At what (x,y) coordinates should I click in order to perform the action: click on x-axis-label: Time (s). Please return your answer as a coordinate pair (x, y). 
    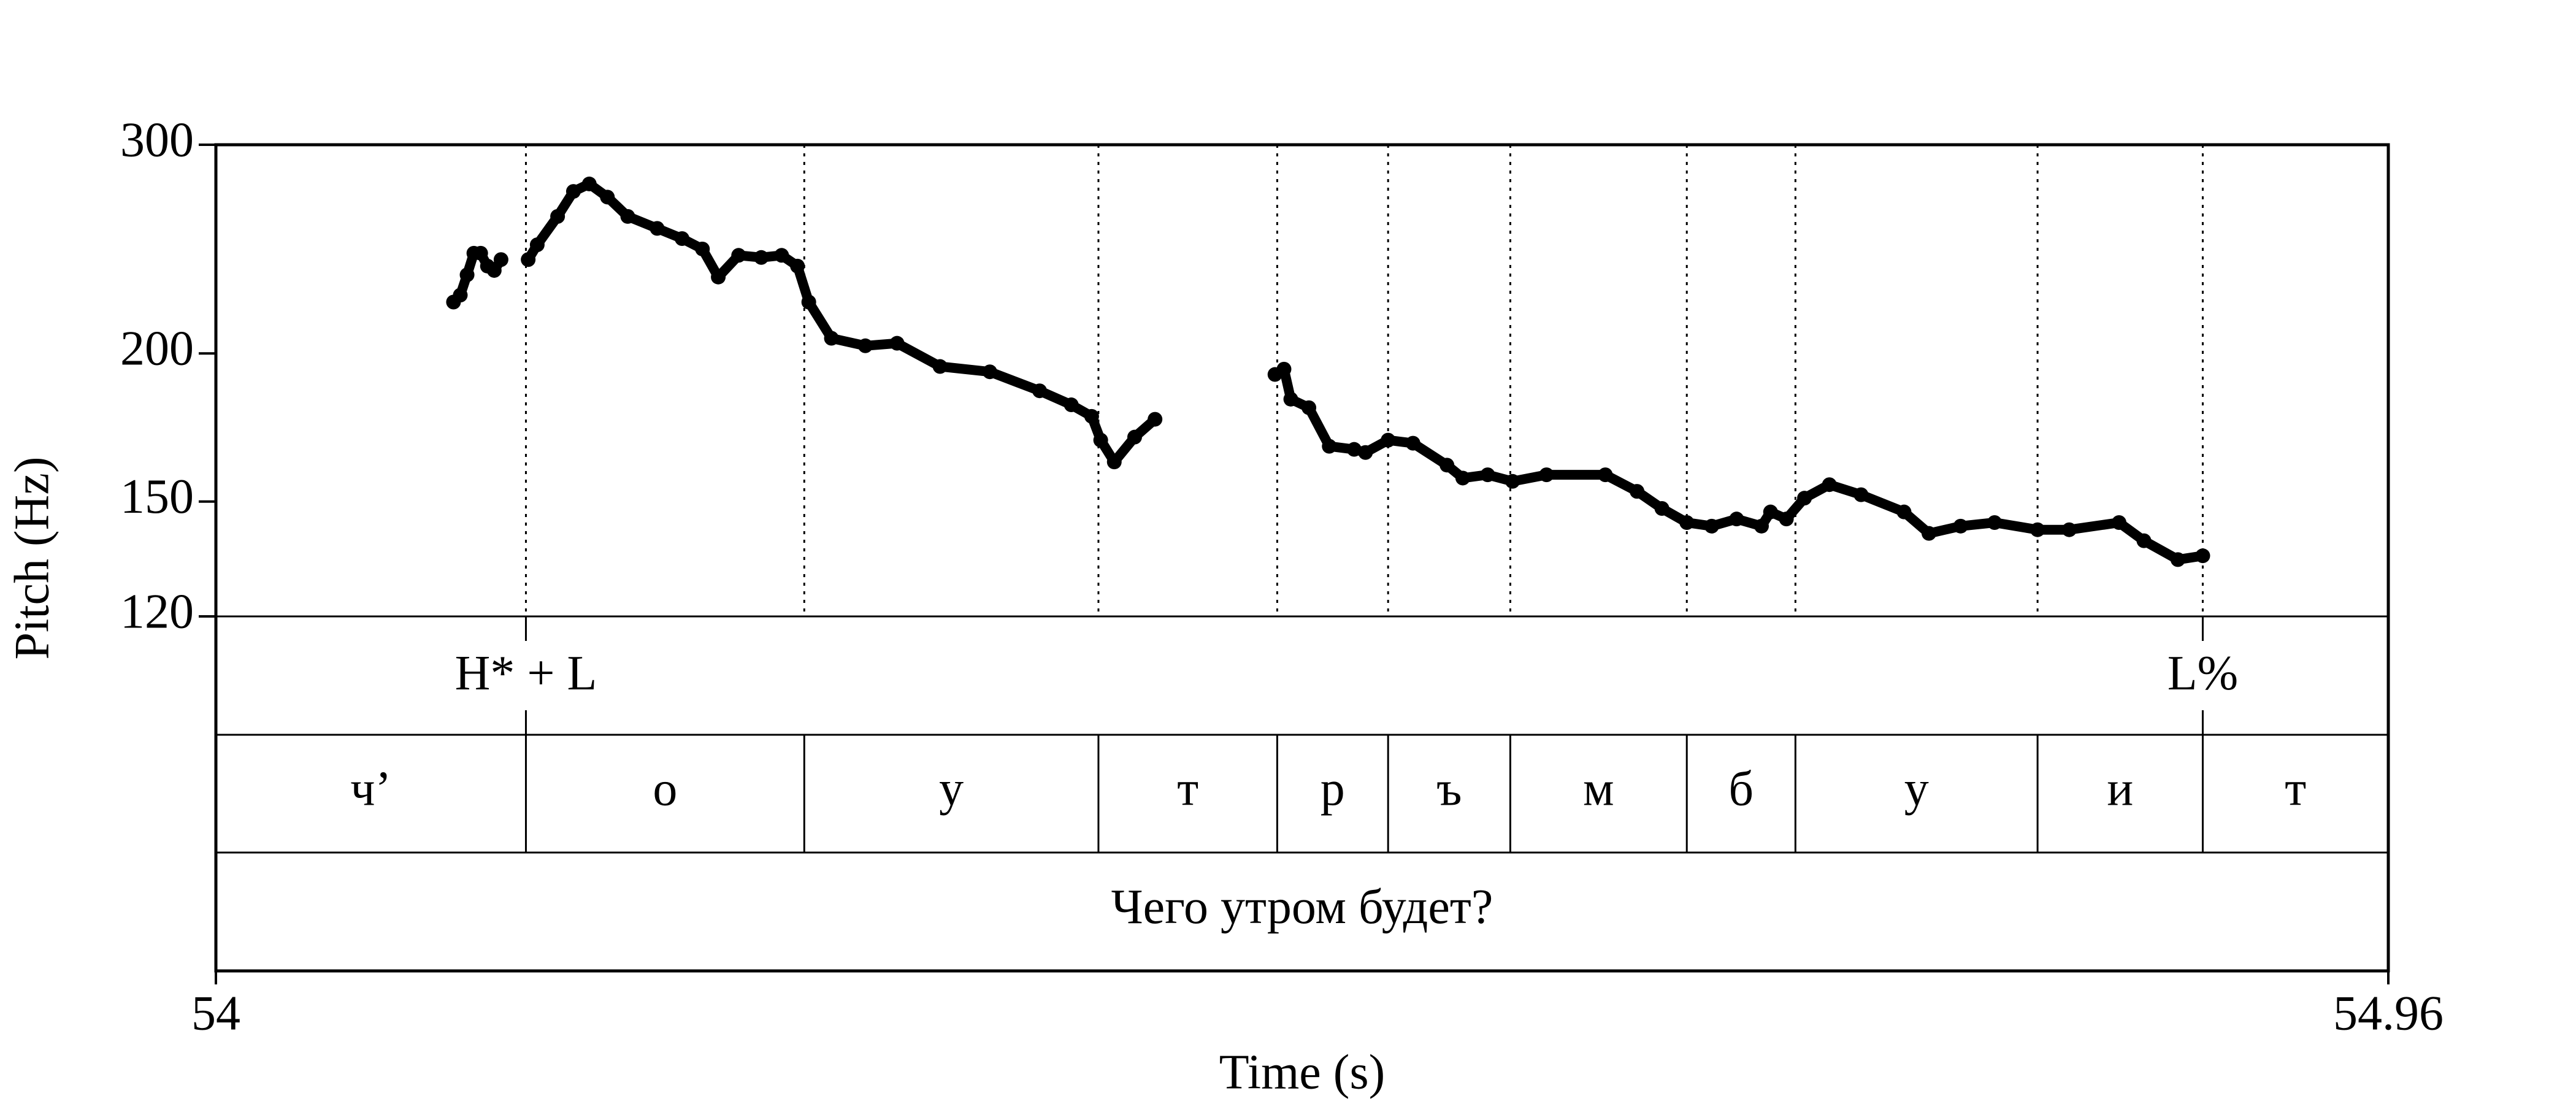
    Looking at the image, I should click on (1302, 1072).